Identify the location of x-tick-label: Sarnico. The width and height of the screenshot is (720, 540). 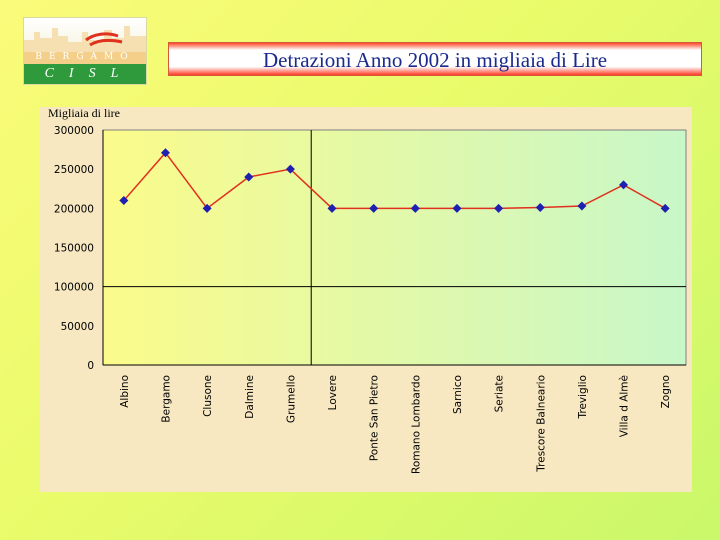
(458, 394).